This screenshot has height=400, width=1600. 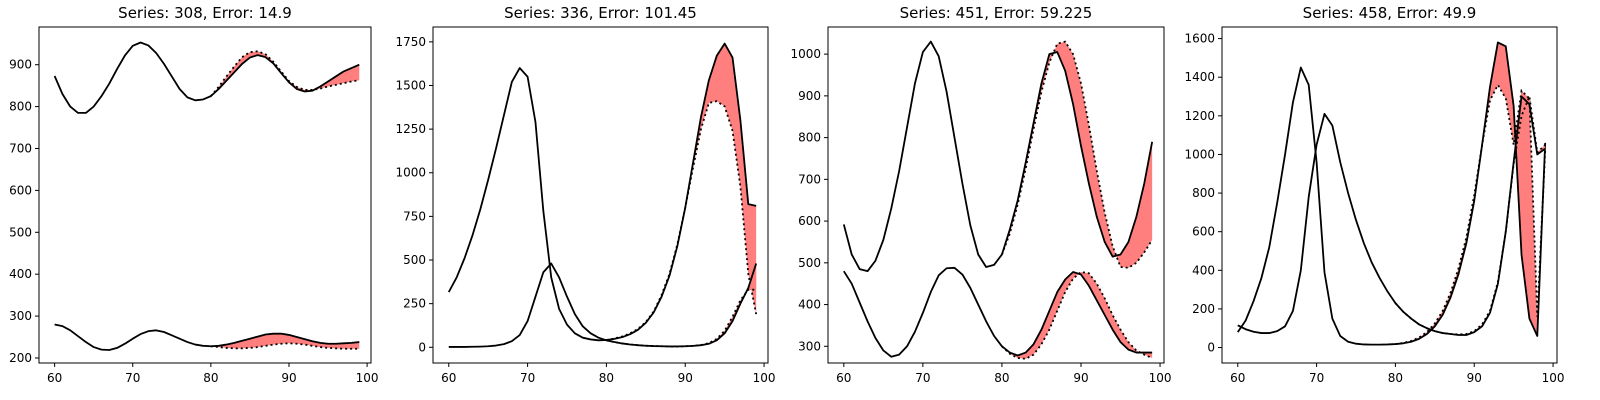 I want to click on chart-title: Series: 308, Error: 14.9, so click(x=205, y=13).